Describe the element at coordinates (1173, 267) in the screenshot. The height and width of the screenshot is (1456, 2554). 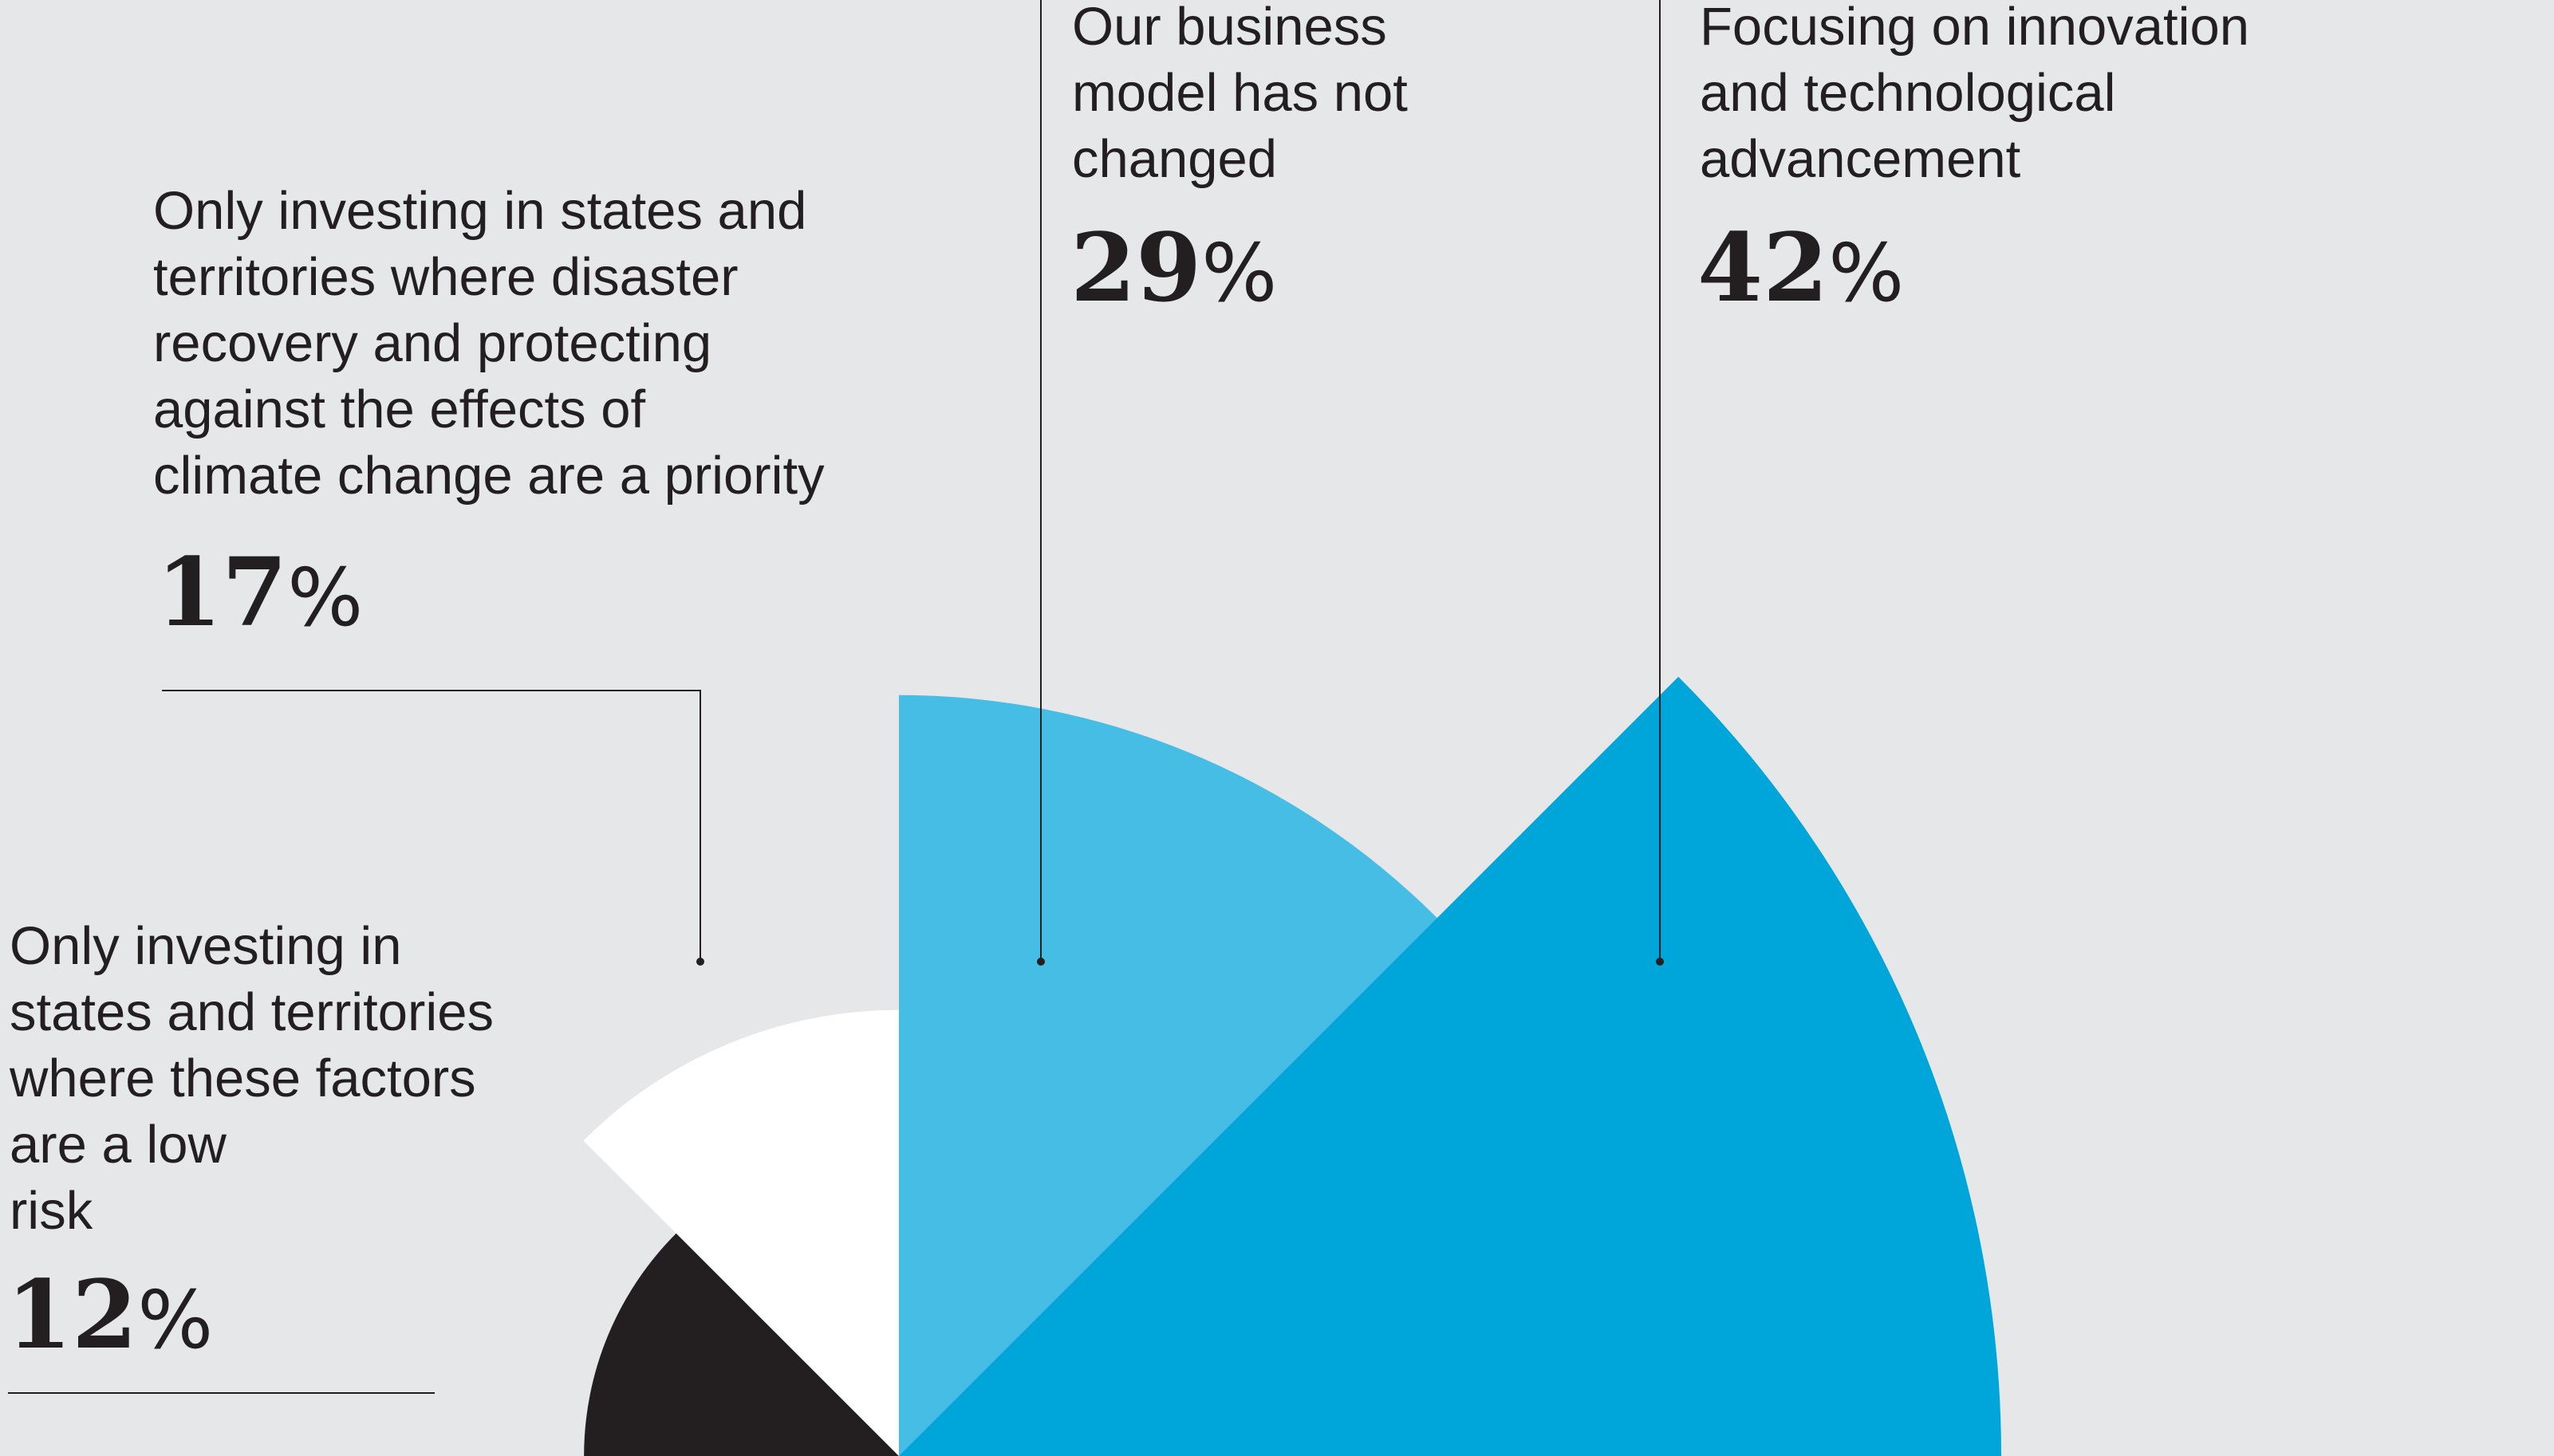
I see `value-label-unchanged: 29%` at that location.